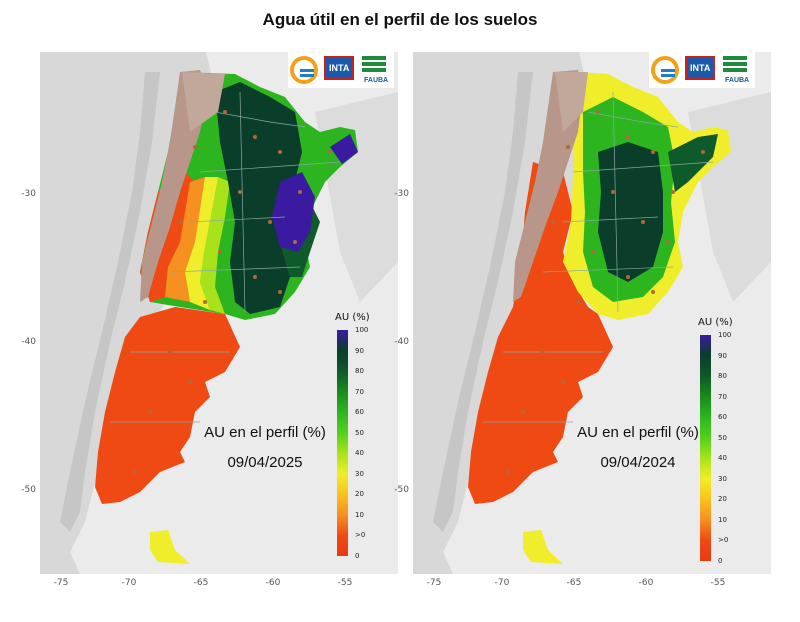  What do you see at coordinates (265, 462) in the screenshot?
I see `map-date: 09/04/2025` at bounding box center [265, 462].